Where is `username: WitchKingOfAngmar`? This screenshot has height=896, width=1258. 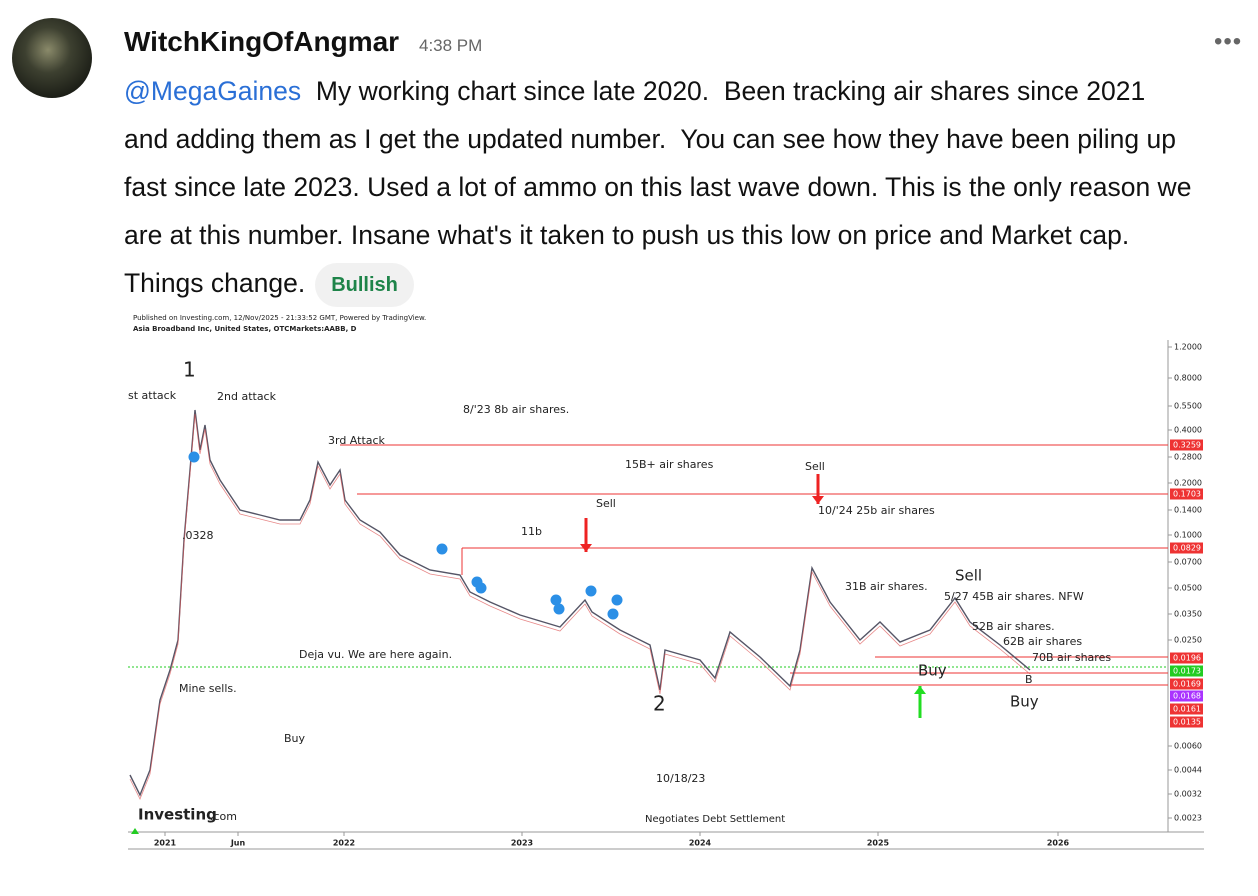
username: WitchKingOfAngmar is located at coordinates (262, 41).